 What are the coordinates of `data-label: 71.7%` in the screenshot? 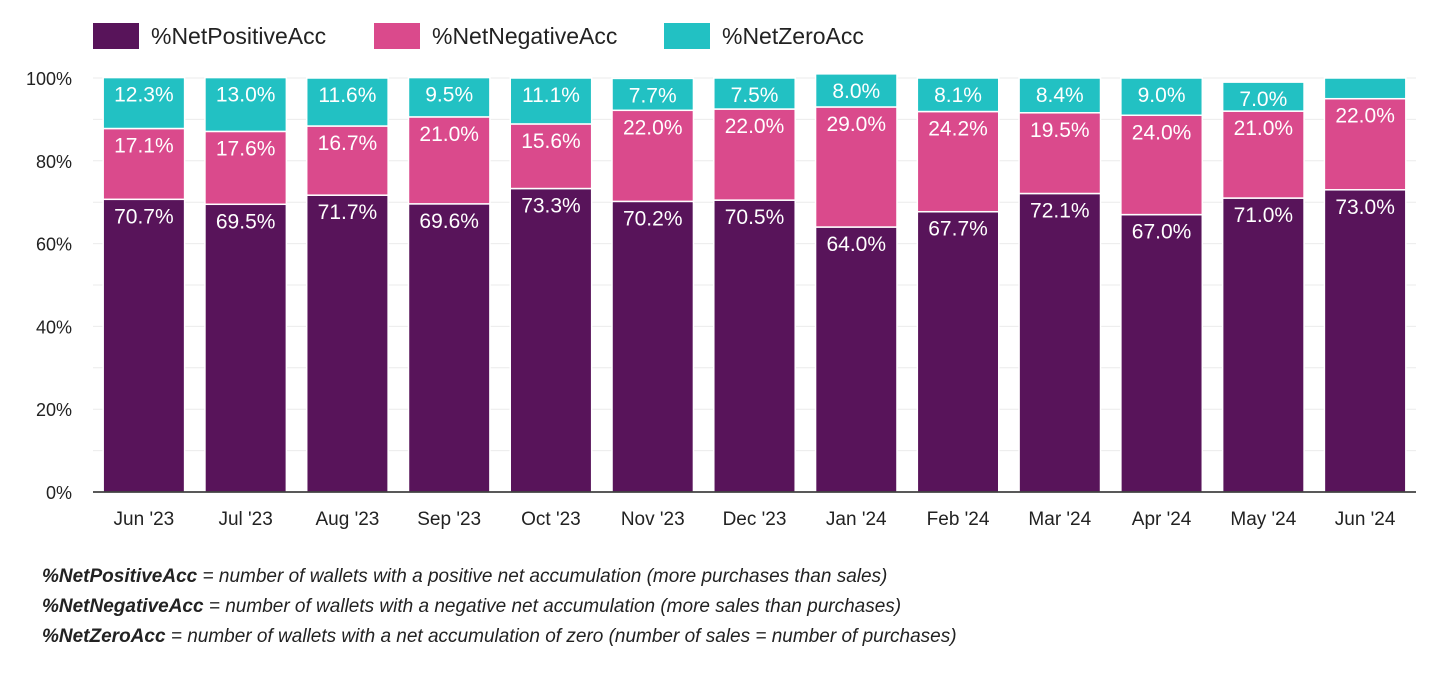 It's located at (348, 212).